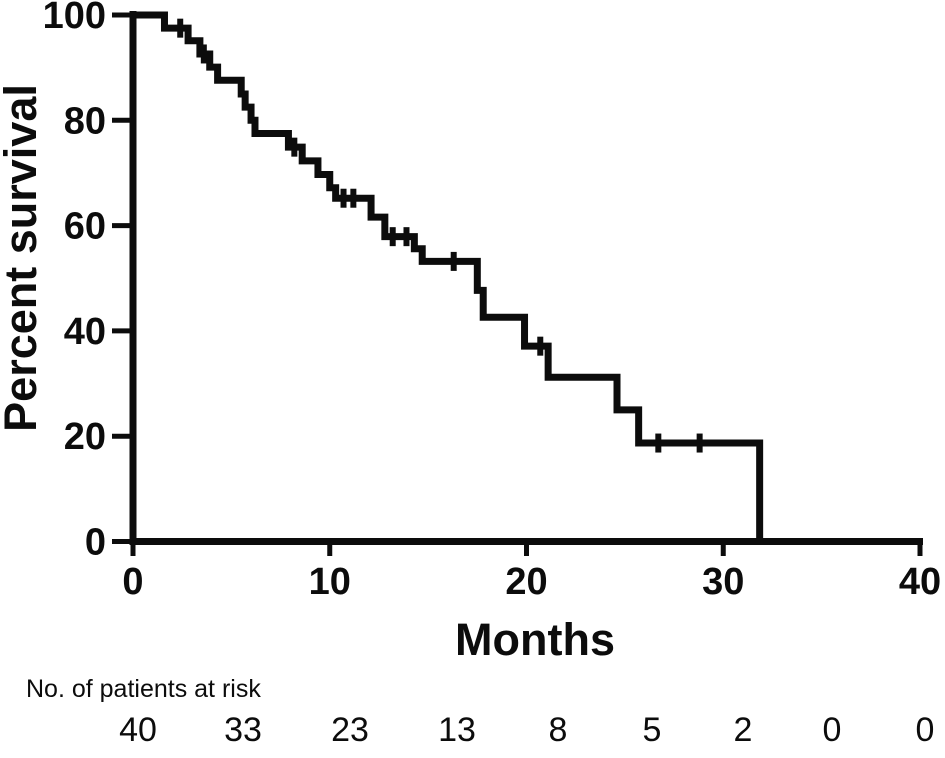 The width and height of the screenshot is (945, 758). Describe the element at coordinates (350, 730) in the screenshot. I see `risk-count-label: 23` at that location.